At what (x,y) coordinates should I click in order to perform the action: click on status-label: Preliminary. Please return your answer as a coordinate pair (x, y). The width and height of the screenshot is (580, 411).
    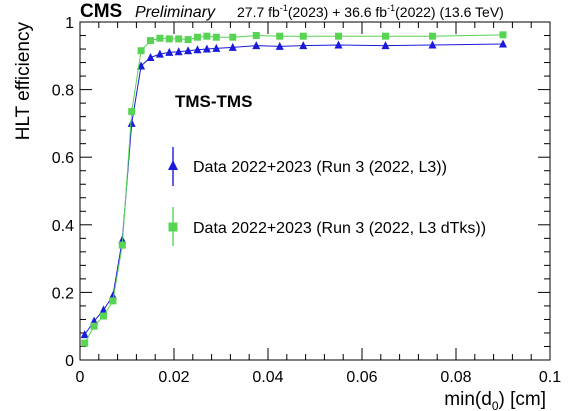
    Looking at the image, I should click on (175, 12).